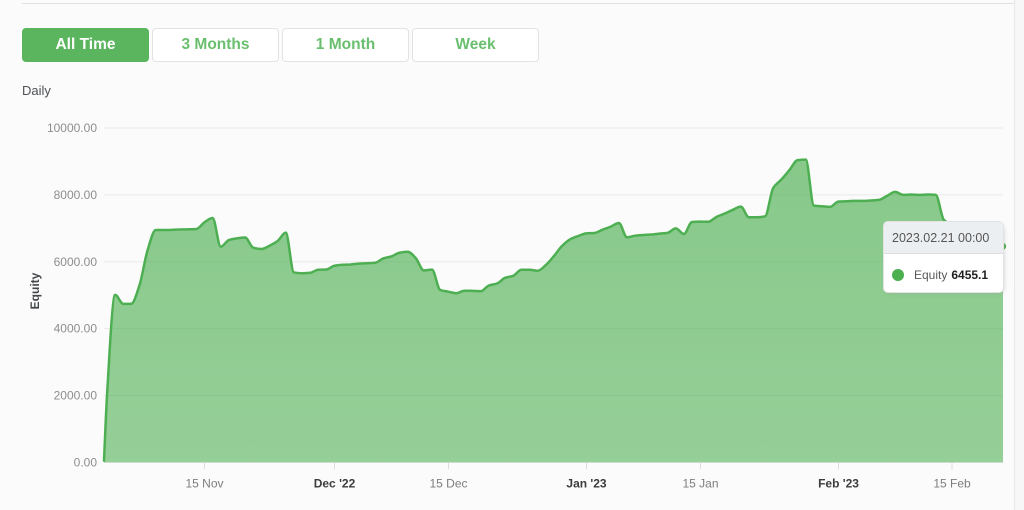  What do you see at coordinates (76, 262) in the screenshot?
I see `svg-text: 6000.00` at bounding box center [76, 262].